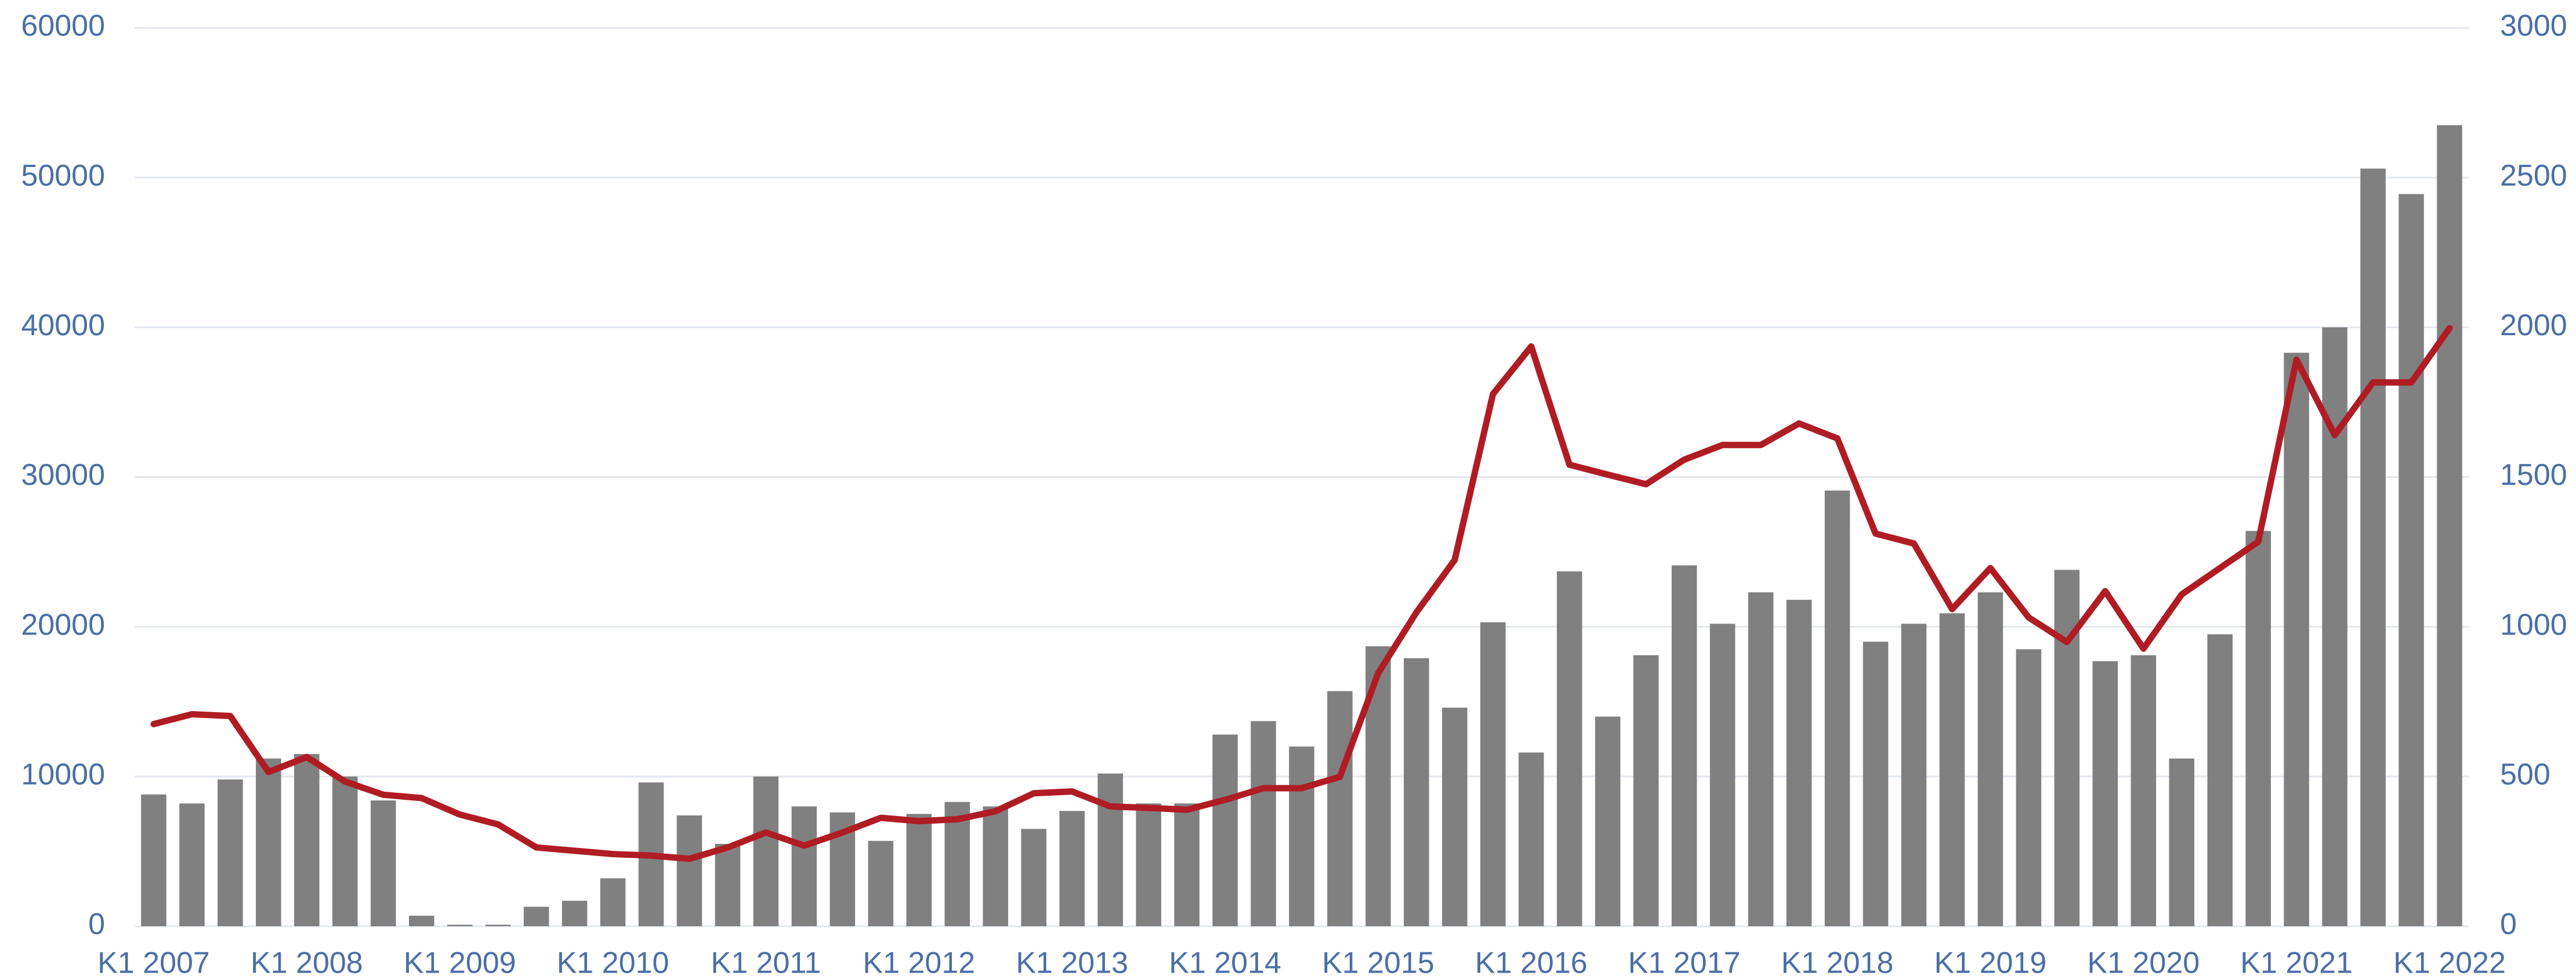 The width and height of the screenshot is (2576, 979). What do you see at coordinates (2534, 176) in the screenshot?
I see `y2-tick-label: 2500` at bounding box center [2534, 176].